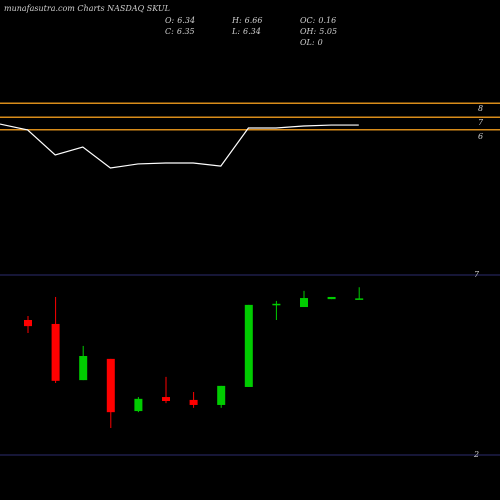  What do you see at coordinates (320, 42) in the screenshot?
I see `stat-value: 0` at bounding box center [320, 42].